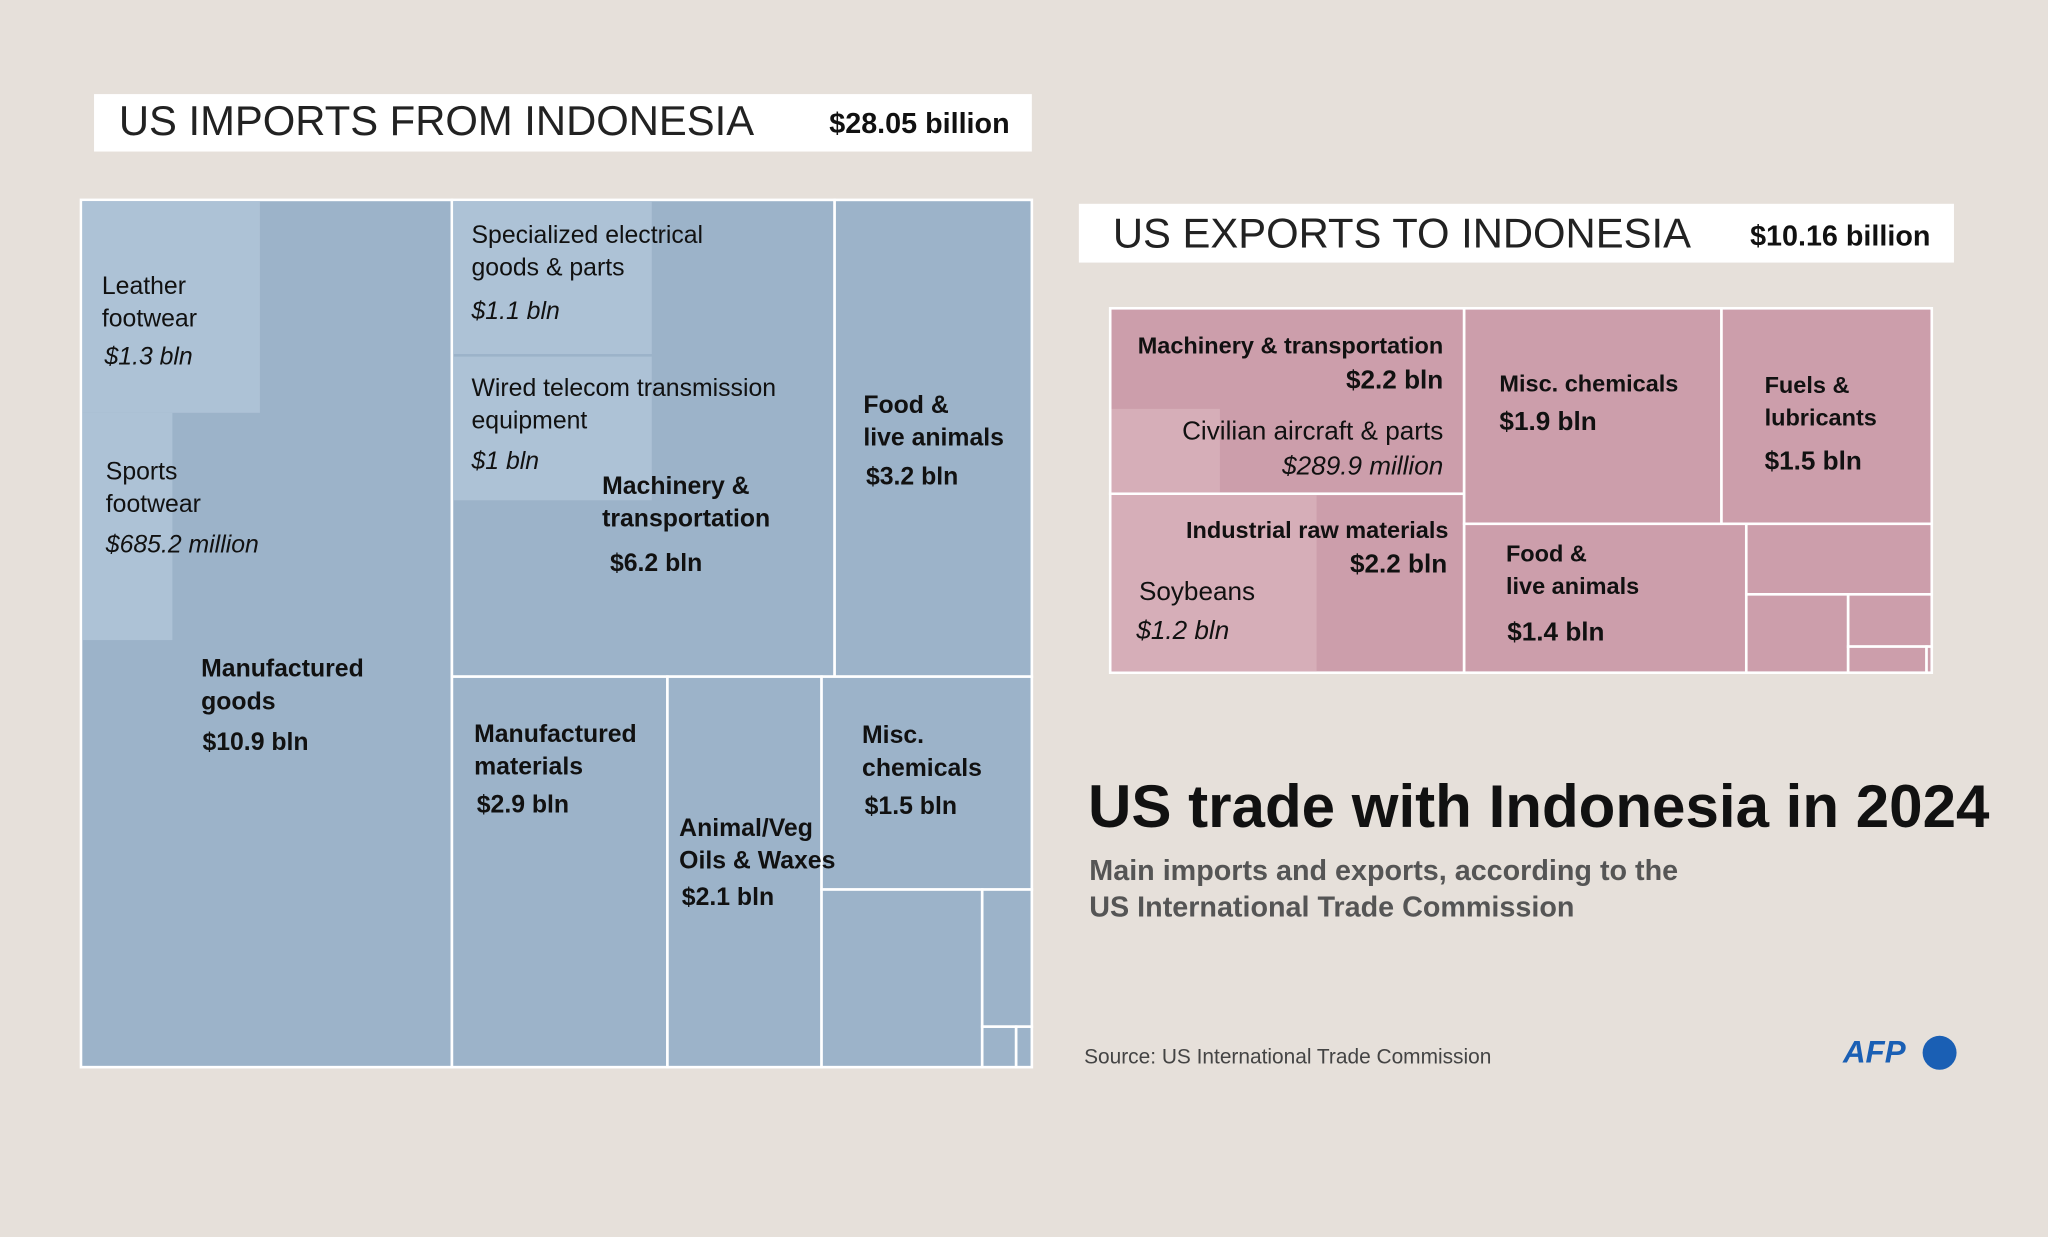 This screenshot has width=2048, height=1237. I want to click on cell-label: Sports, so click(142, 471).